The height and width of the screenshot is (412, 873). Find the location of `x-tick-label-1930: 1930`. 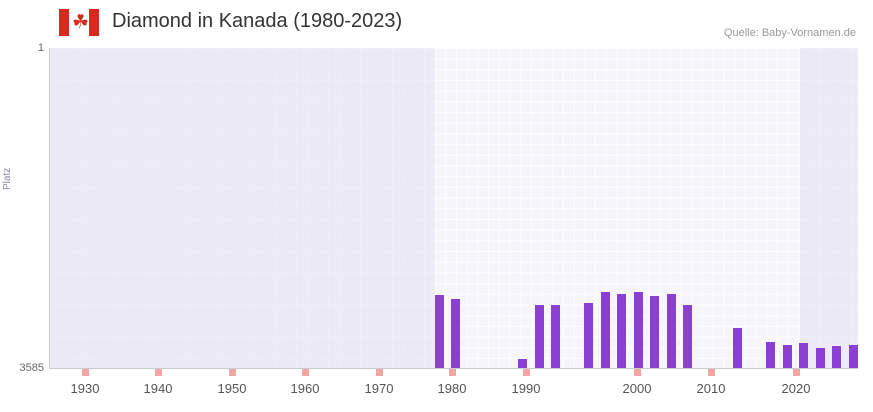

x-tick-label-1930: 1930 is located at coordinates (85, 388).